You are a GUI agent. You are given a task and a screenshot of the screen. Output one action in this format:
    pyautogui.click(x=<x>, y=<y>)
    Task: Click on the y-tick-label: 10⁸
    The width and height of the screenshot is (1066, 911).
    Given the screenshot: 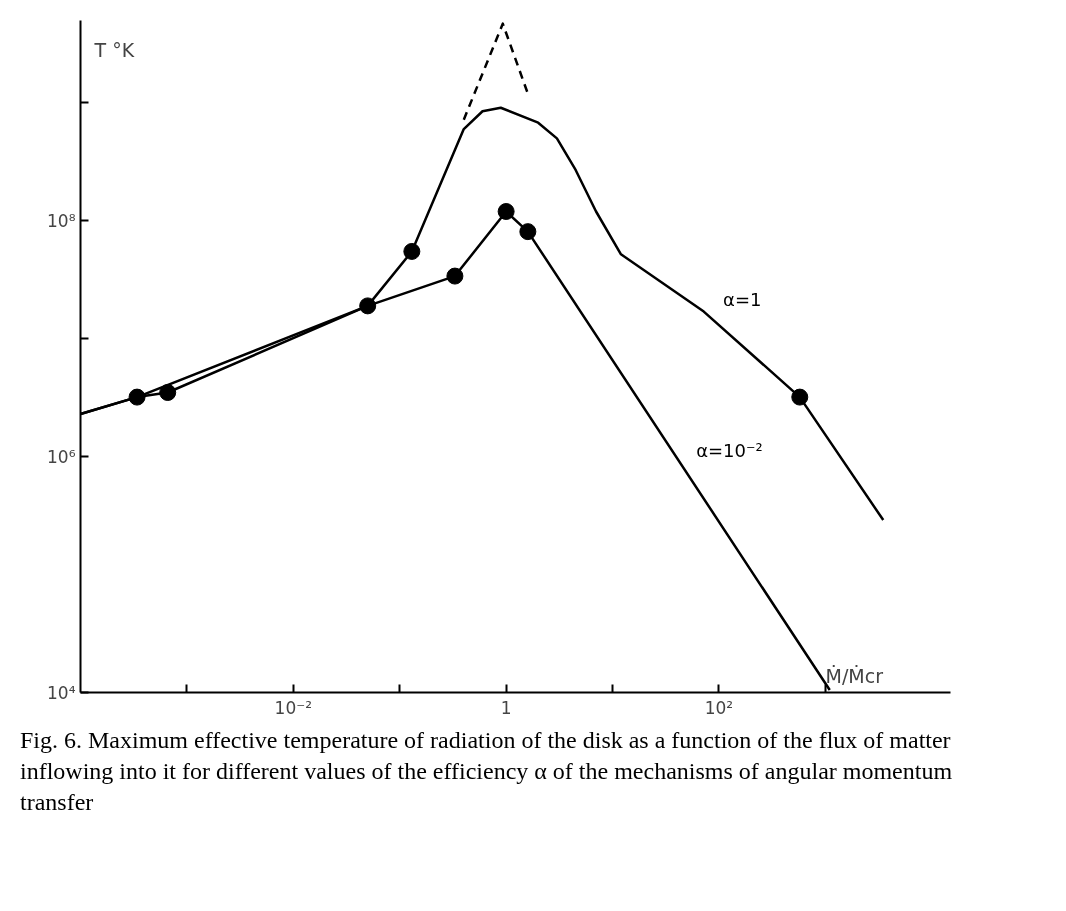 What is the action you would take?
    pyautogui.click(x=61, y=220)
    